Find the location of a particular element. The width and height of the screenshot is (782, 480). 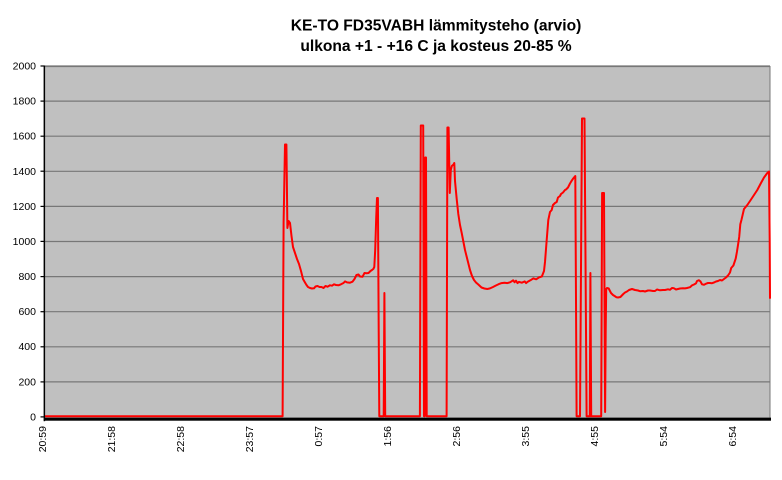

svg-text: 5:54 is located at coordinates (664, 436).